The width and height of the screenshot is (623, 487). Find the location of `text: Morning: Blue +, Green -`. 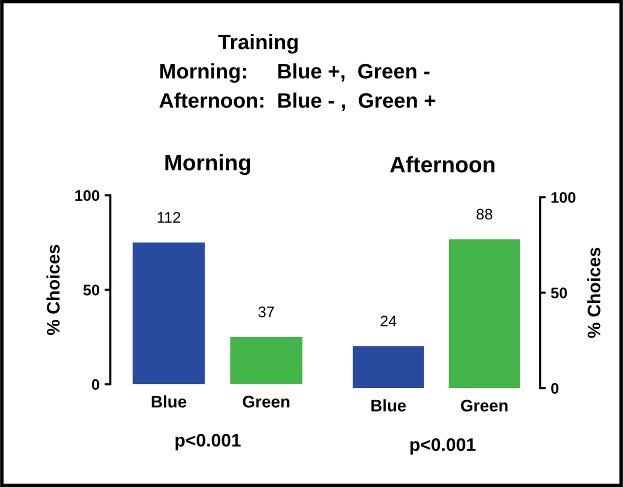

text: Morning: Blue +, Green - is located at coordinates (295, 73).